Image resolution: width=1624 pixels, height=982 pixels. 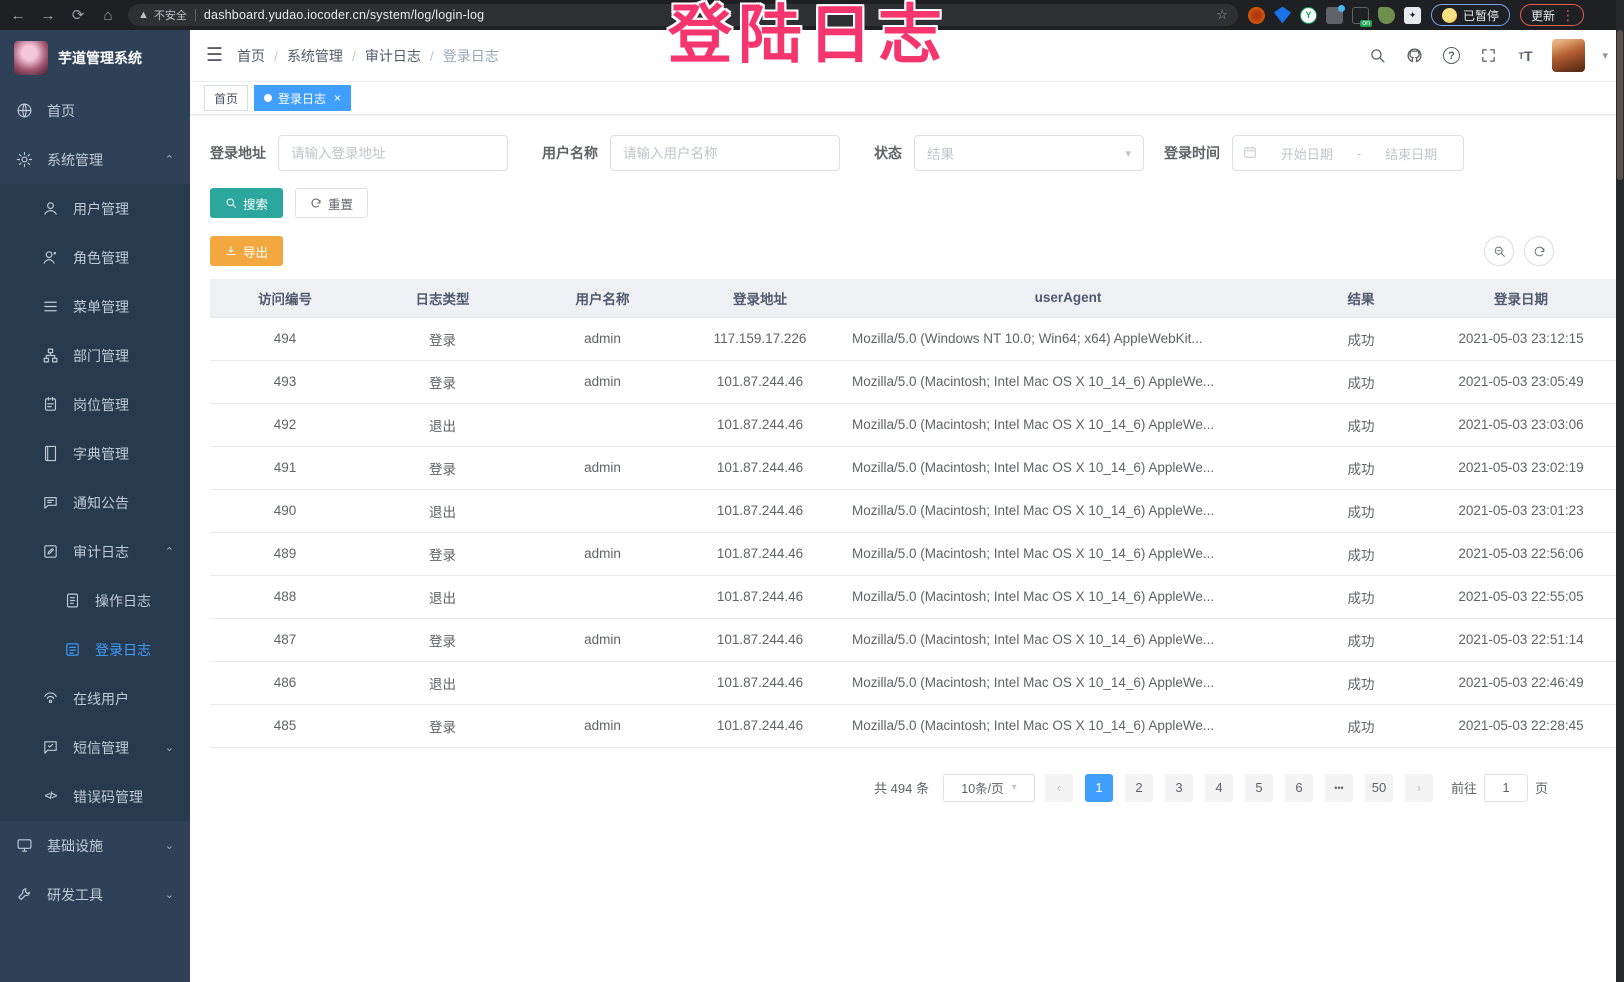 What do you see at coordinates (1138, 787) in the screenshot?
I see `page-button-2: 2` at bounding box center [1138, 787].